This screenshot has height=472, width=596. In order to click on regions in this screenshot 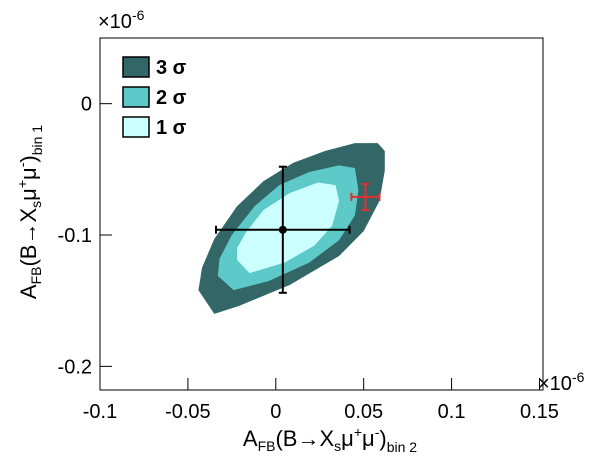, I will do `click(291, 228)`.